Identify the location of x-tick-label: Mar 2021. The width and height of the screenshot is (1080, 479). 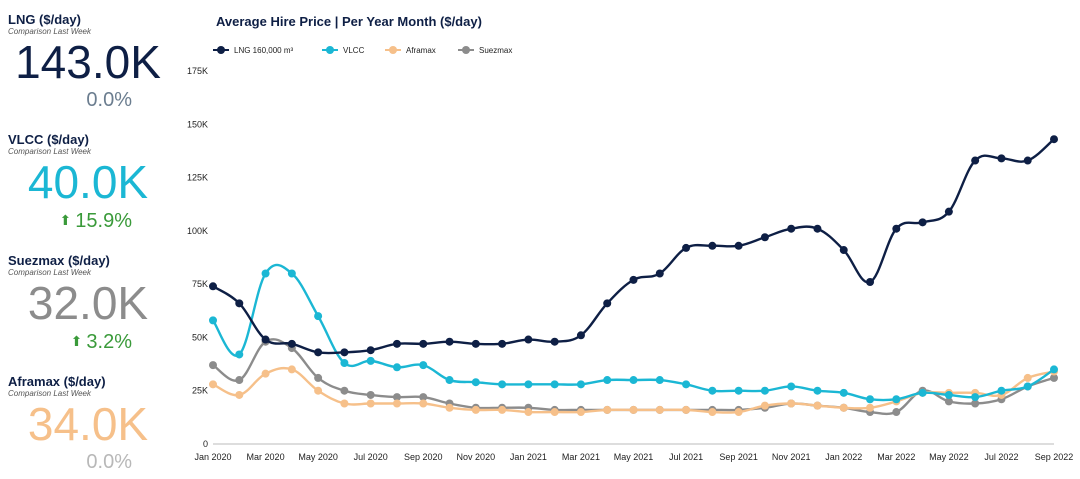
(581, 457).